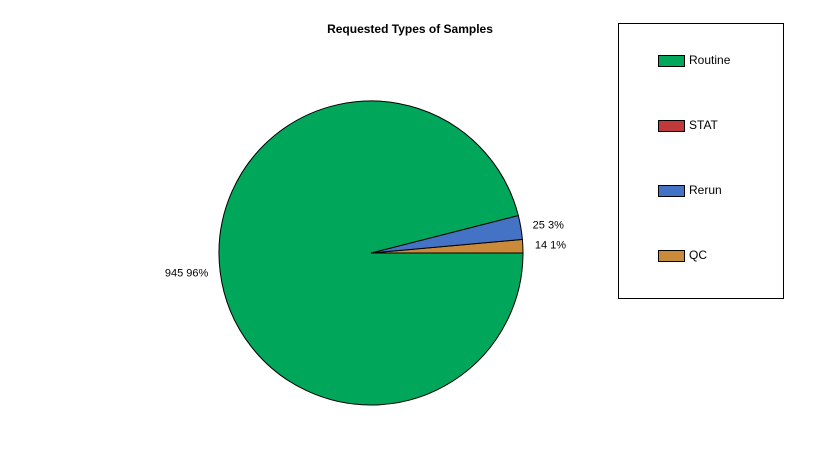 The width and height of the screenshot is (825, 459). What do you see at coordinates (550, 246) in the screenshot?
I see `data-label: 14 1%` at bounding box center [550, 246].